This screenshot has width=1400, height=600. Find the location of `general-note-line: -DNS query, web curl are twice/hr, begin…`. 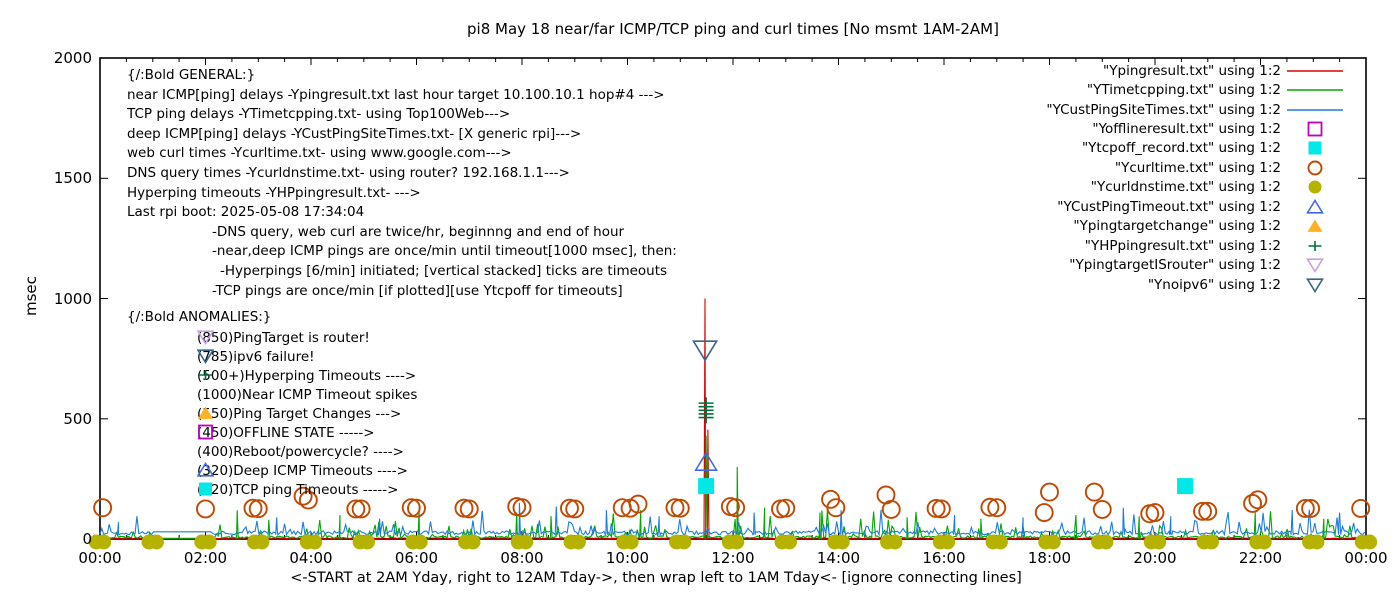

general-note-line: -DNS query, web curl are twice/hr, begin… is located at coordinates (418, 231).